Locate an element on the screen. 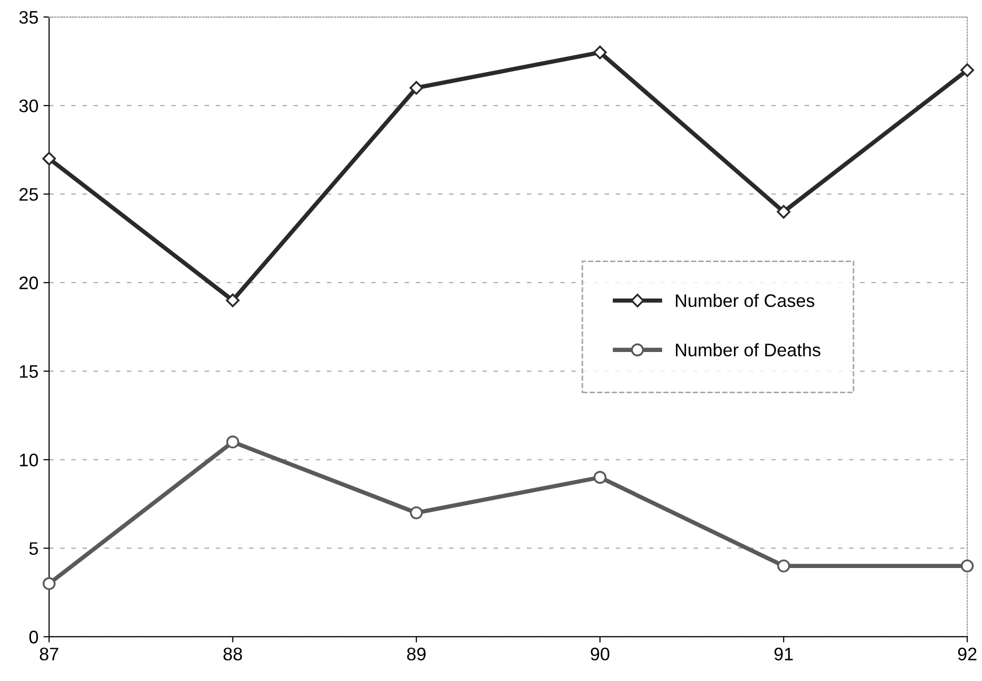 The width and height of the screenshot is (982, 681). x-tick-label: 91 is located at coordinates (783, 654).